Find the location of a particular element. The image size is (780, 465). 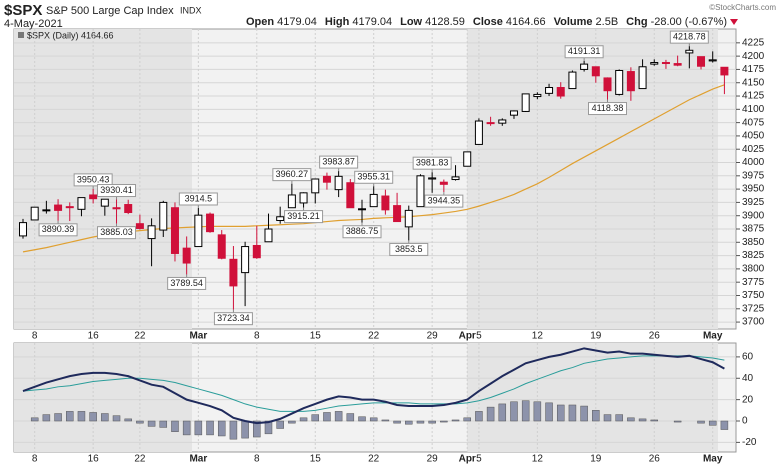

annotation-label: 3890.39 is located at coordinates (58, 229).